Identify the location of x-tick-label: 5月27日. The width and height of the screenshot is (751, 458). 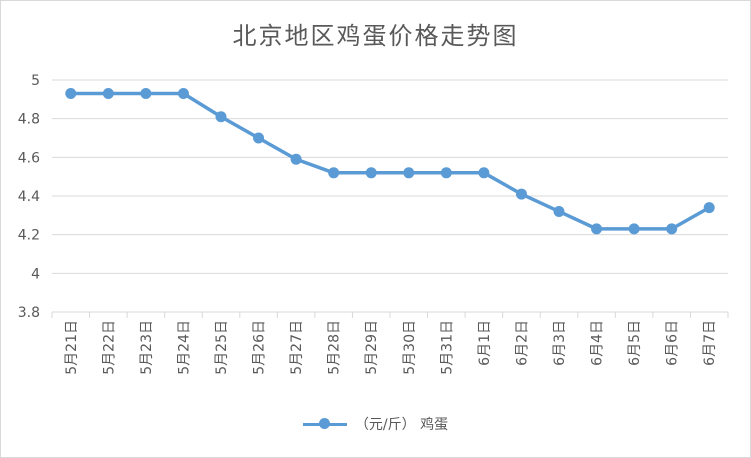
(297, 347).